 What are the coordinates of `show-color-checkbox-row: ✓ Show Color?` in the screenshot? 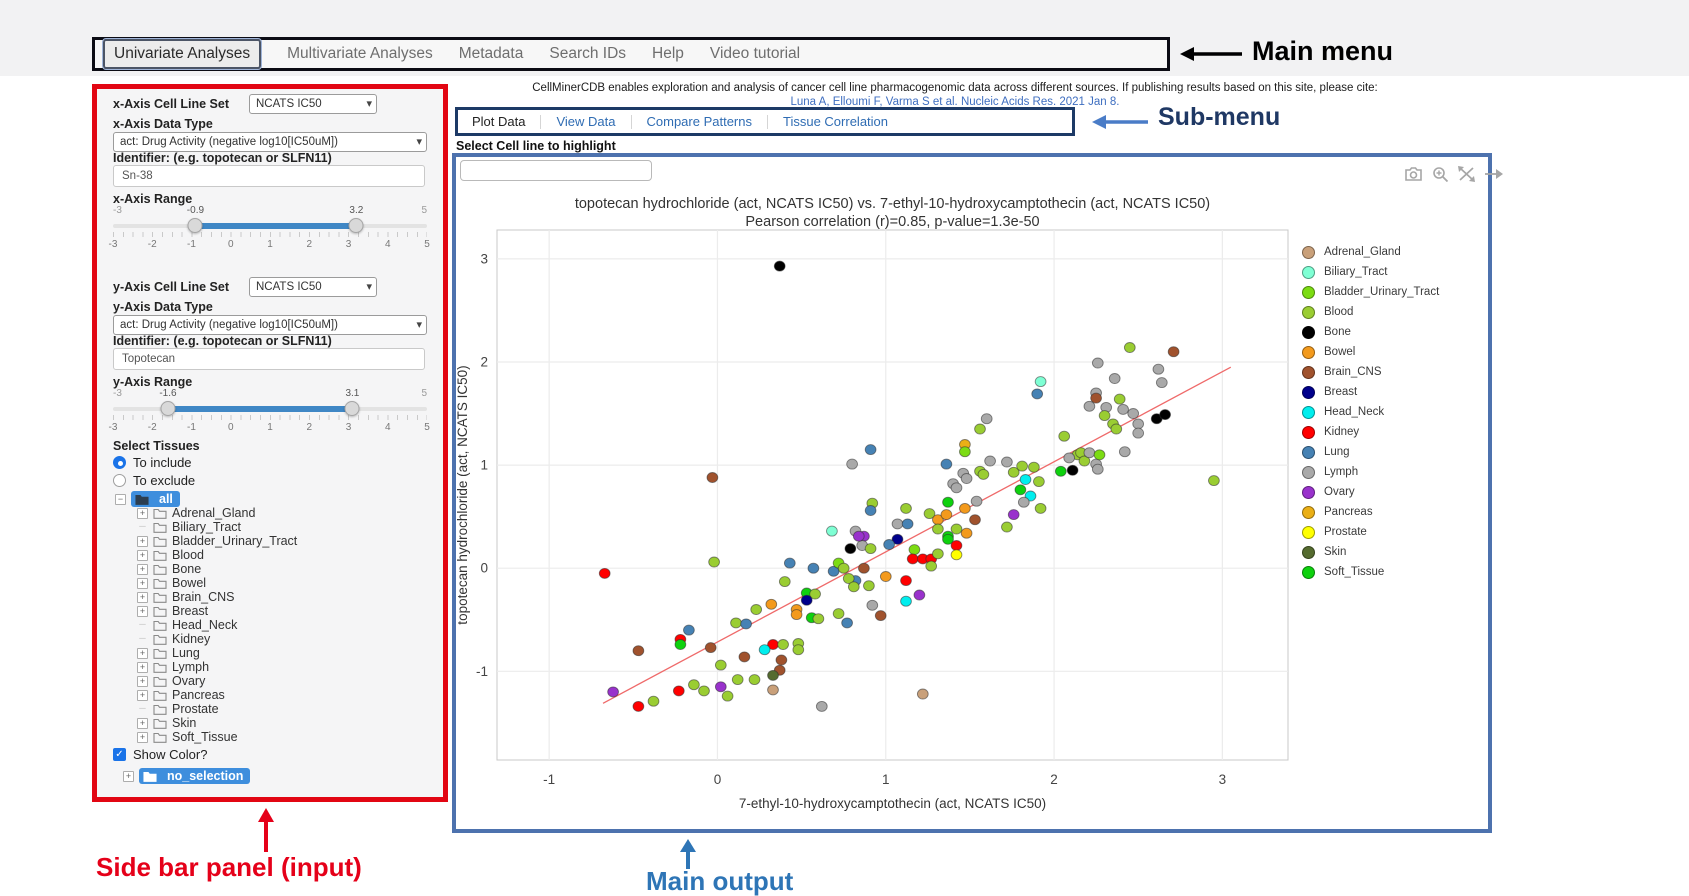 It's located at (160, 754).